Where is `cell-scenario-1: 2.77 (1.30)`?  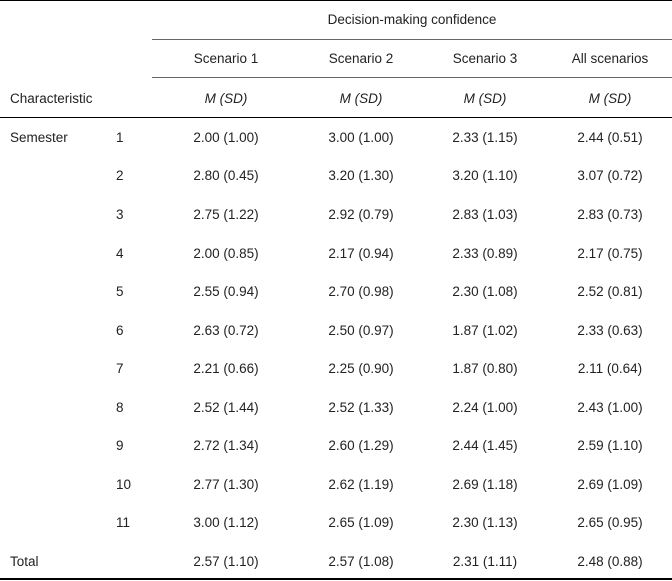
cell-scenario-1: 2.77 (1.30) is located at coordinates (226, 484).